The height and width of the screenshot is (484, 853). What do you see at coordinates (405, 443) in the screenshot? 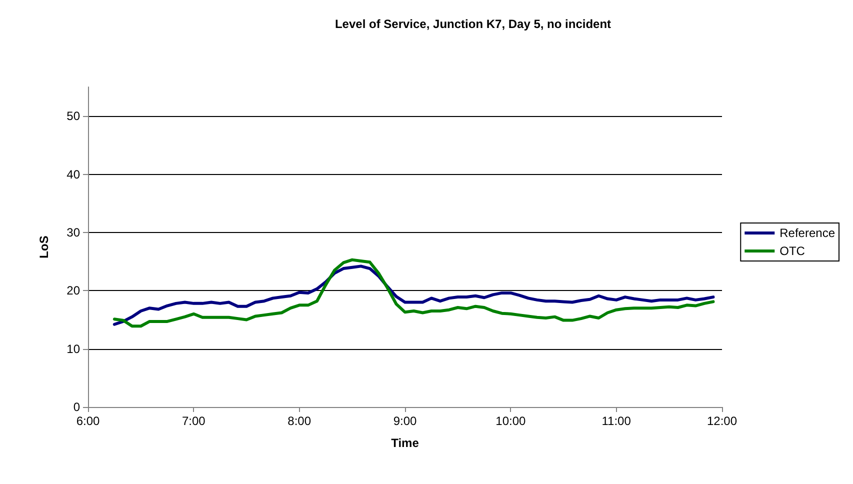
I see `x-axis-title: Time` at bounding box center [405, 443].